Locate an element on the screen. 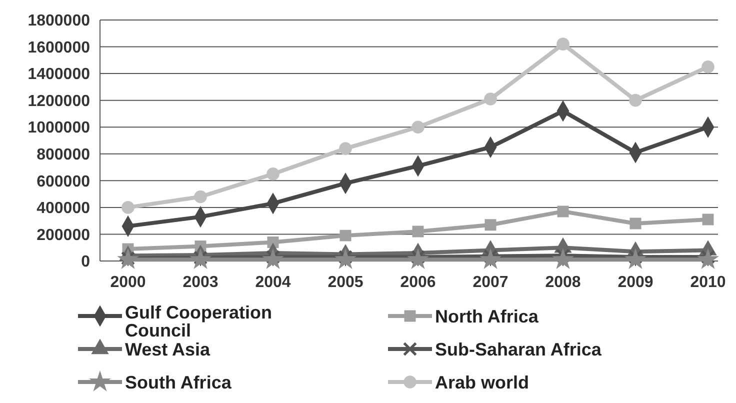 Image resolution: width=736 pixels, height=403 pixels. x-tick-label: 2007 is located at coordinates (490, 282).